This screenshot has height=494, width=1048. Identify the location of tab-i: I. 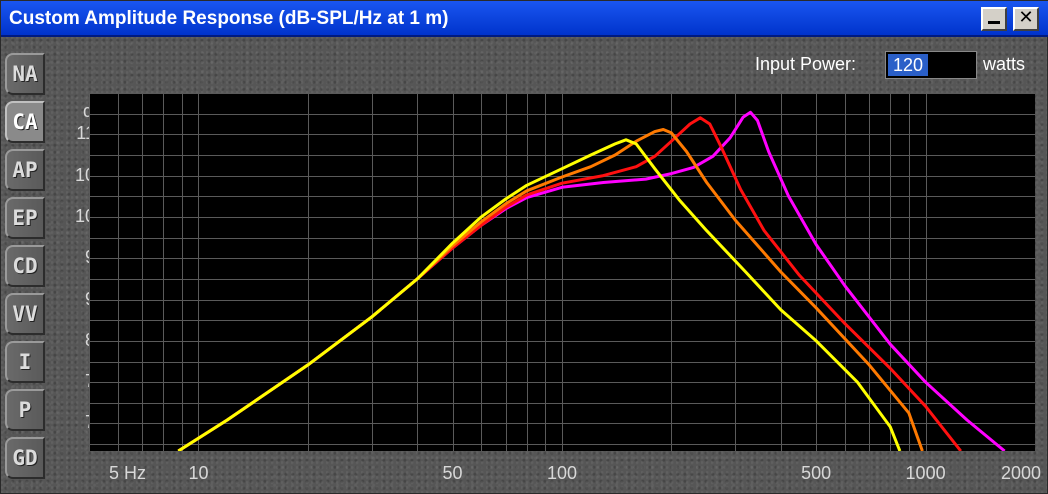
(25, 362).